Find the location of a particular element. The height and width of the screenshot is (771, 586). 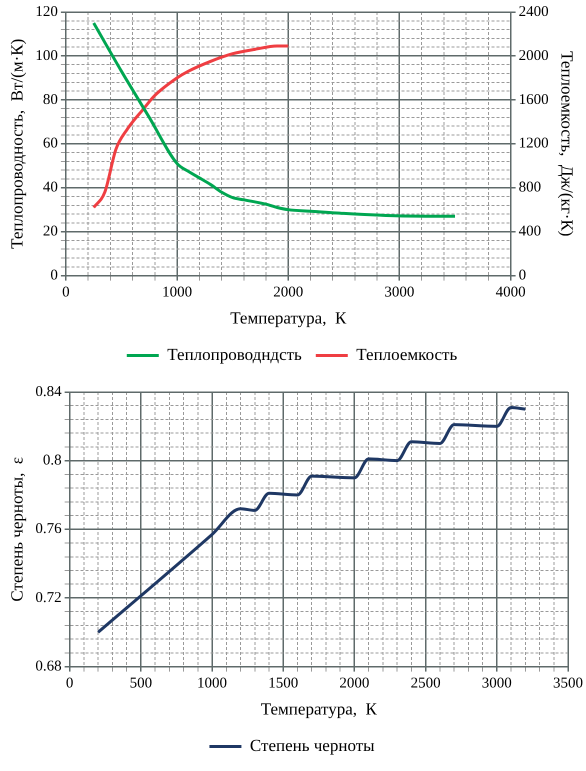

y-tick-label: 120 is located at coordinates (46, 12).